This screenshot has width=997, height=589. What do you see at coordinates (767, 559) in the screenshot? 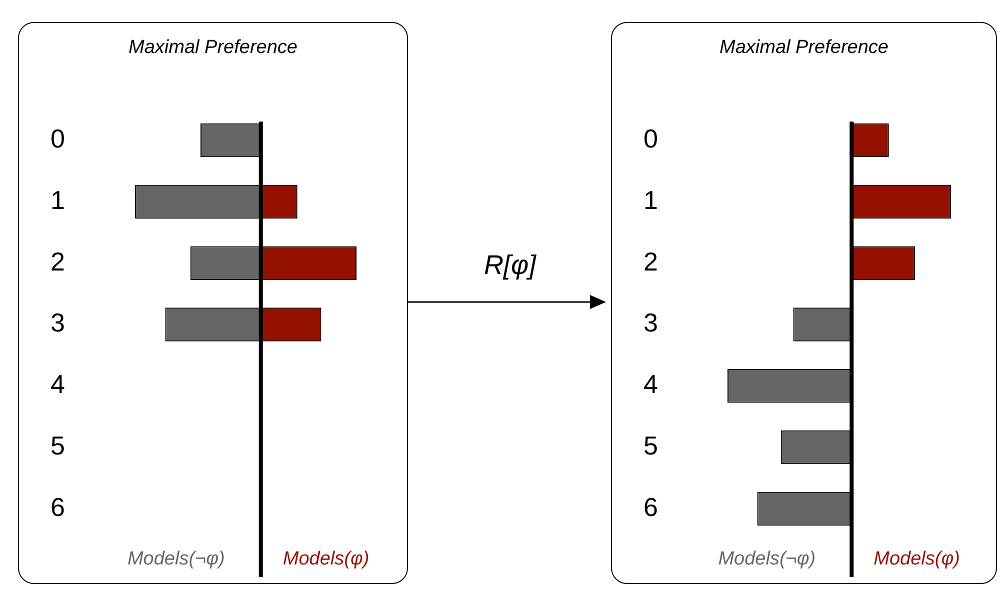
I see `series-label: Models(¬φ)` at bounding box center [767, 559].